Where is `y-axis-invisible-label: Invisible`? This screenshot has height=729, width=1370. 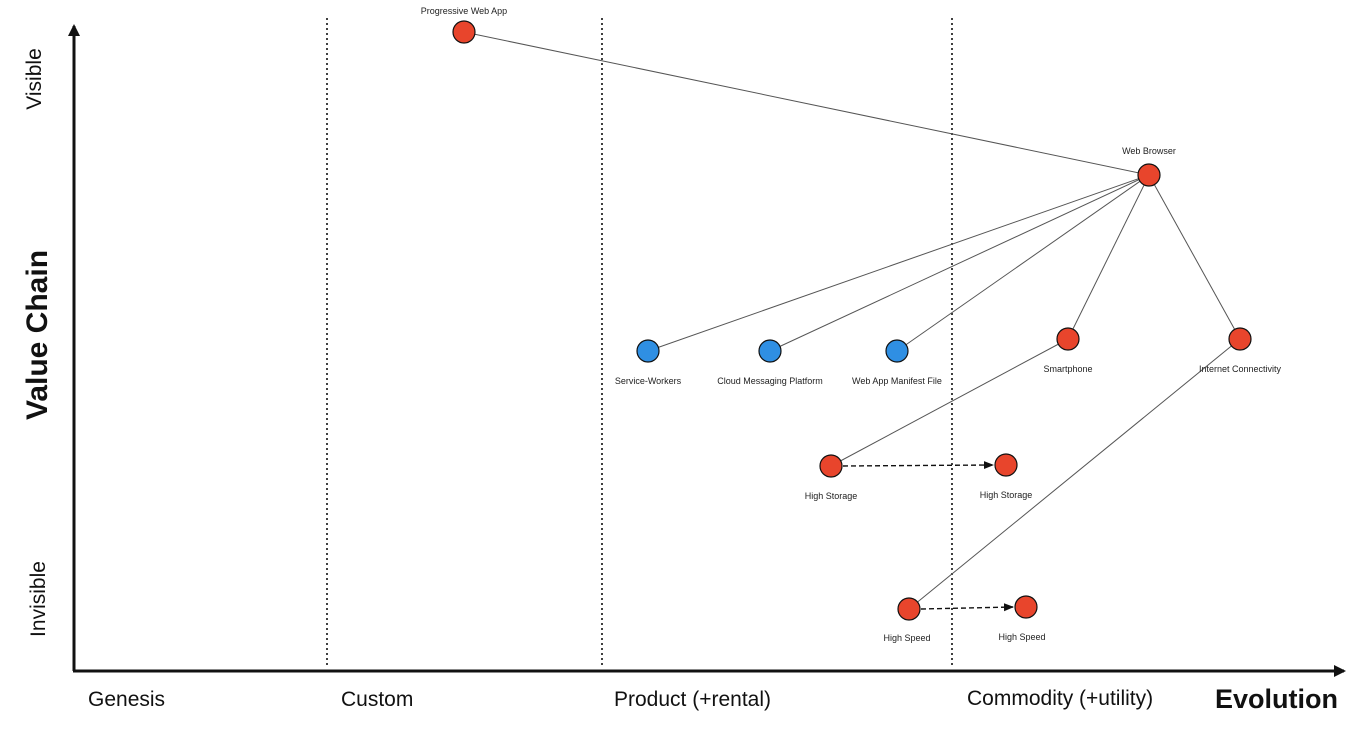
y-axis-invisible-label: Invisible is located at coordinates (38, 599).